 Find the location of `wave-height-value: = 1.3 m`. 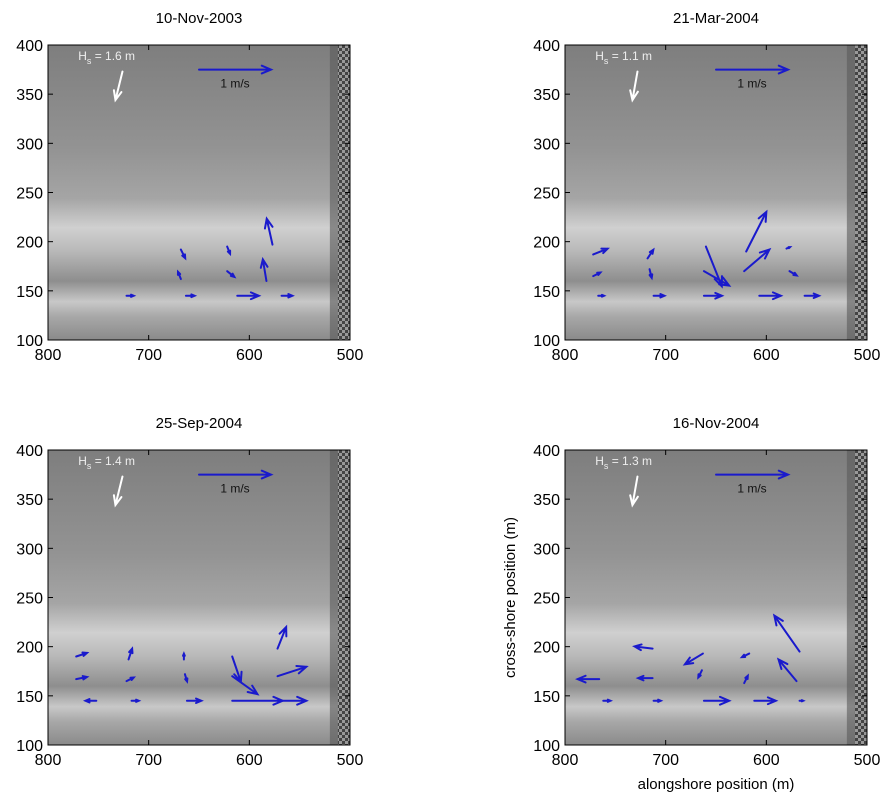

wave-height-value: = 1.3 m is located at coordinates (630, 461).